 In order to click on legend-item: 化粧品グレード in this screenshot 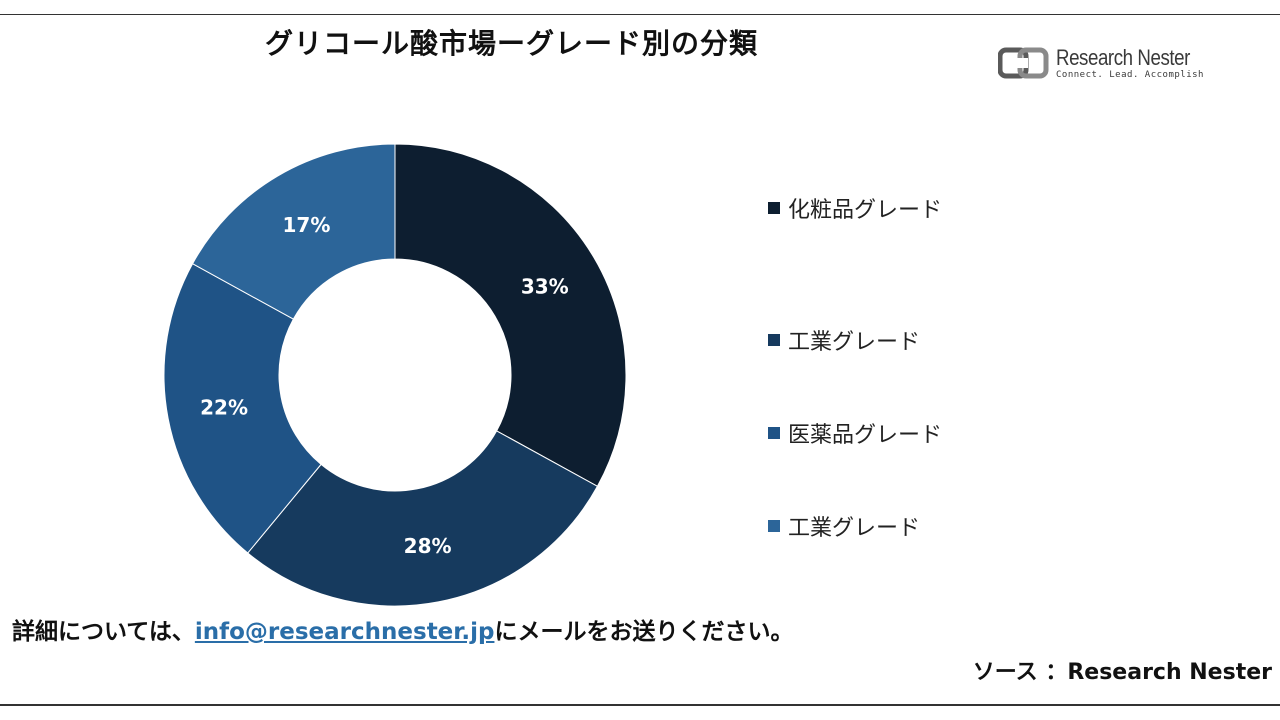, I will do `click(855, 208)`.